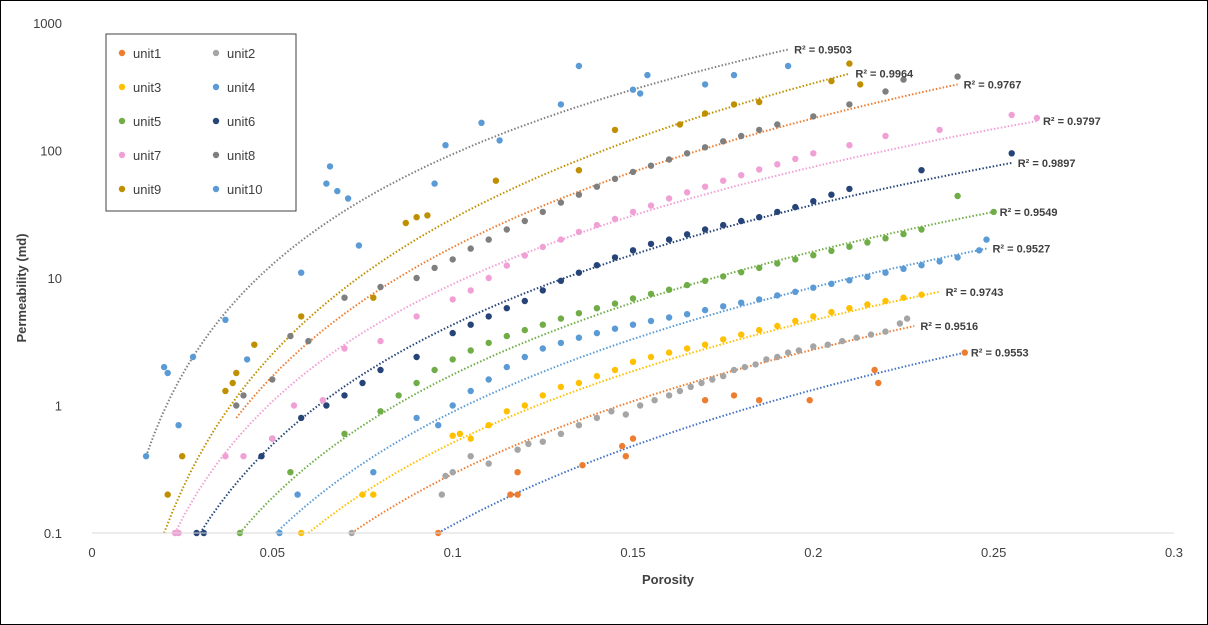 This screenshot has width=1208, height=625. Describe the element at coordinates (122, 121) in the screenshot. I see `legend-marker-unit5` at that location.